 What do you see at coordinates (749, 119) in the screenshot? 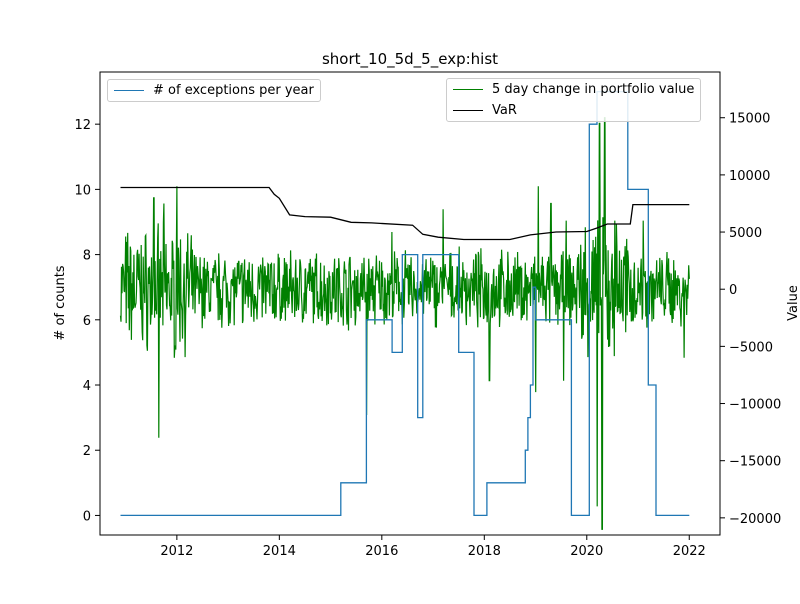
I see `right-tick-label: 15000` at bounding box center [749, 119].